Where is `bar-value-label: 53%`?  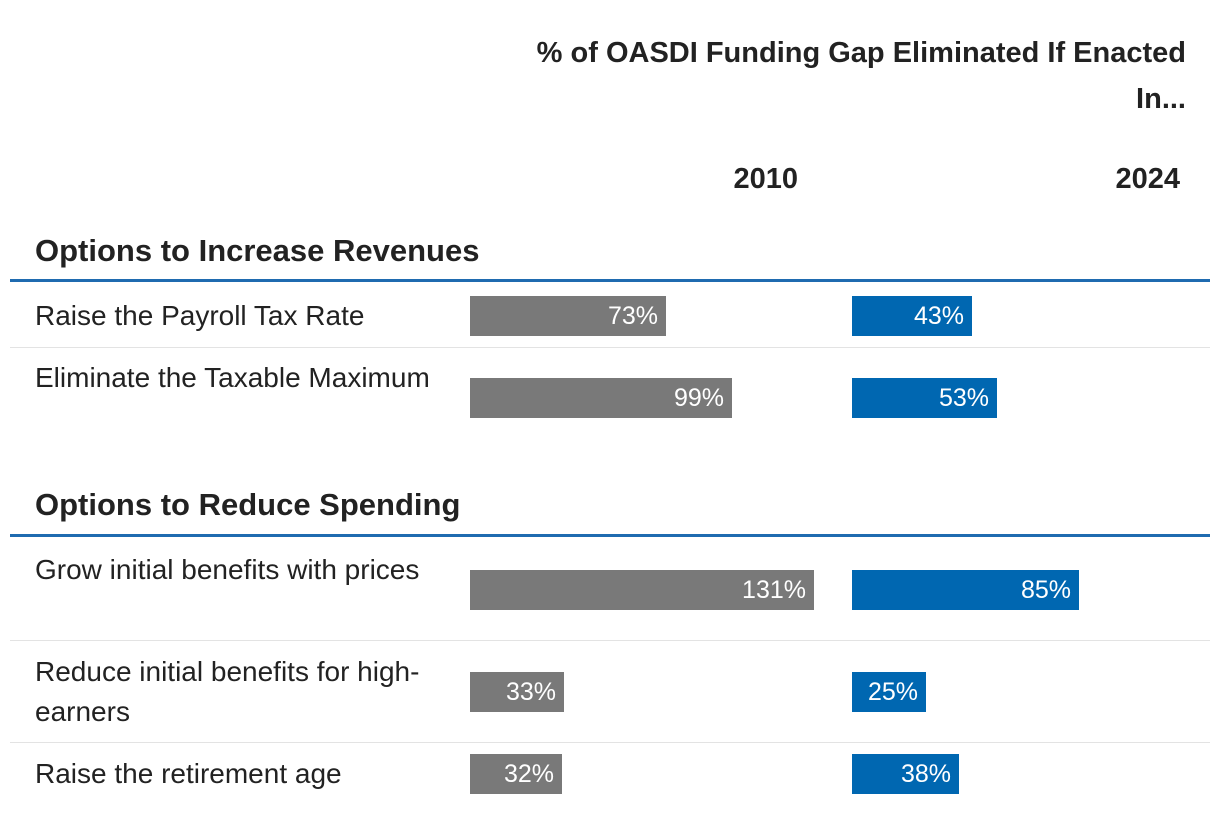
bar-value-label: 53% is located at coordinates (963, 398).